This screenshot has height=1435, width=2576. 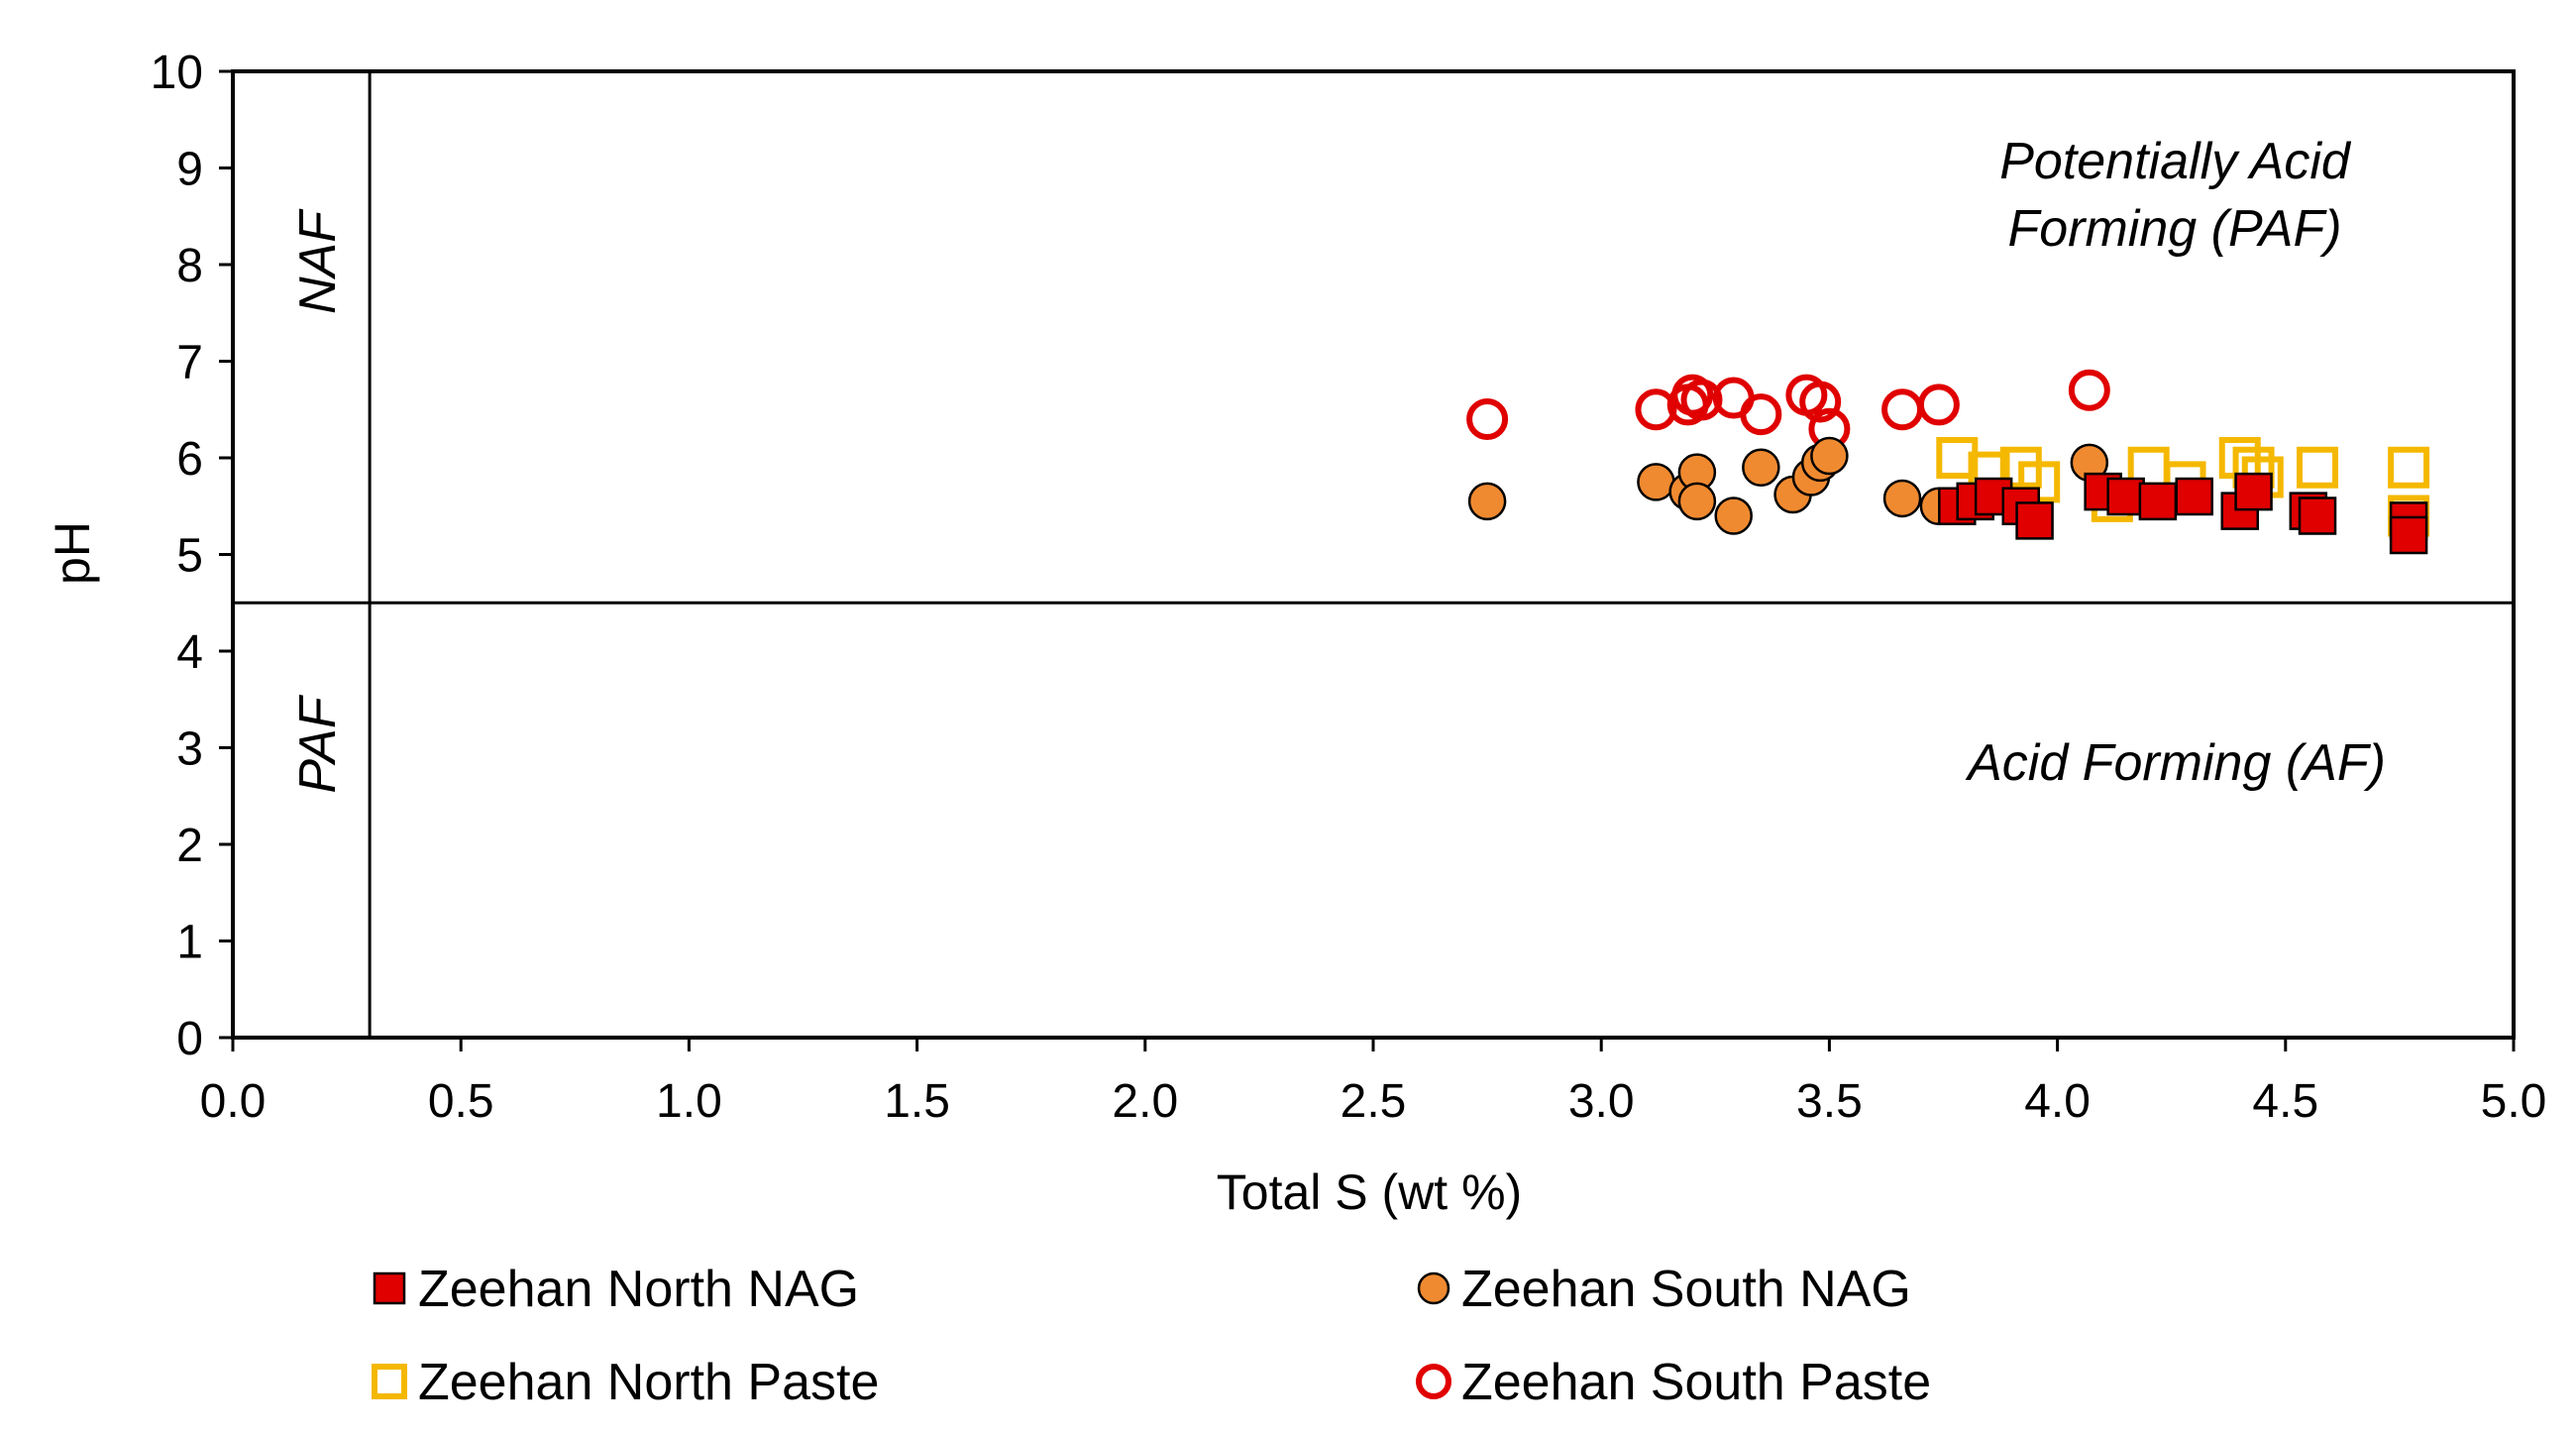 What do you see at coordinates (189, 363) in the screenshot?
I see `y-tick-label: 7` at bounding box center [189, 363].